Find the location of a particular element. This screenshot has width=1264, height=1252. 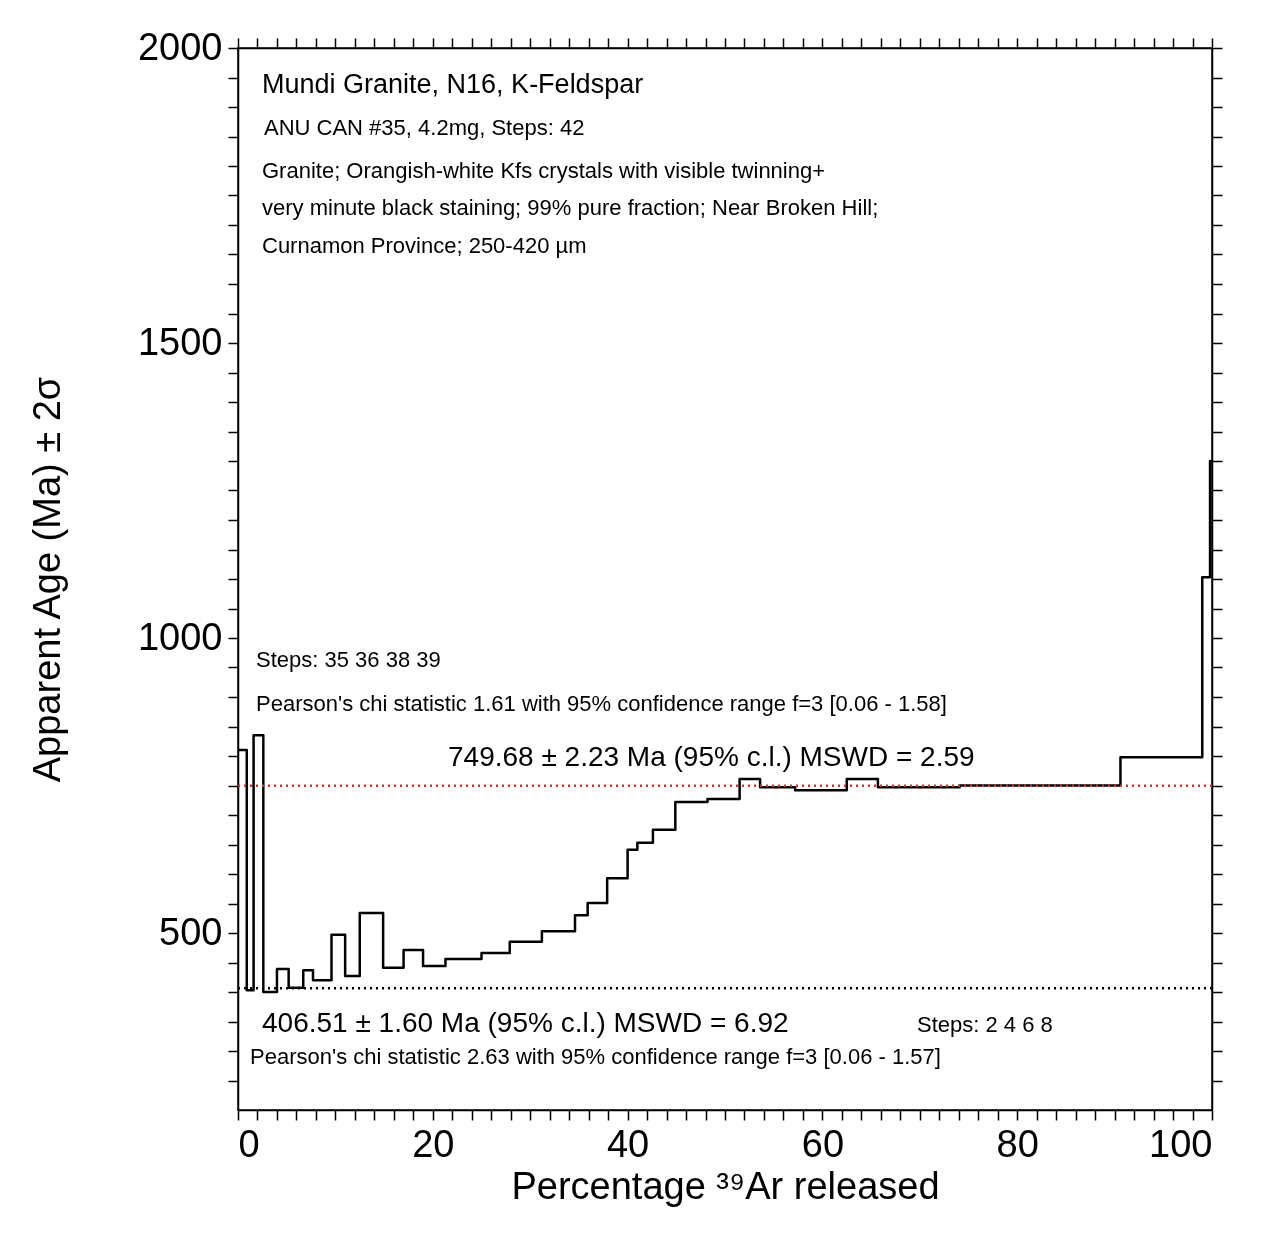

x-tick-label: 60 is located at coordinates (823, 1143).